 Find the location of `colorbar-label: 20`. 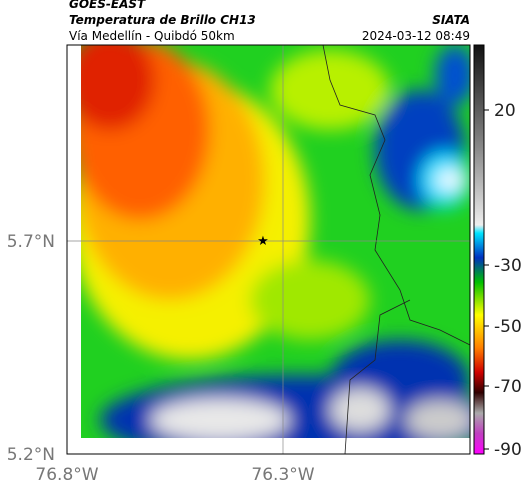

colorbar-label: 20 is located at coordinates (505, 111).